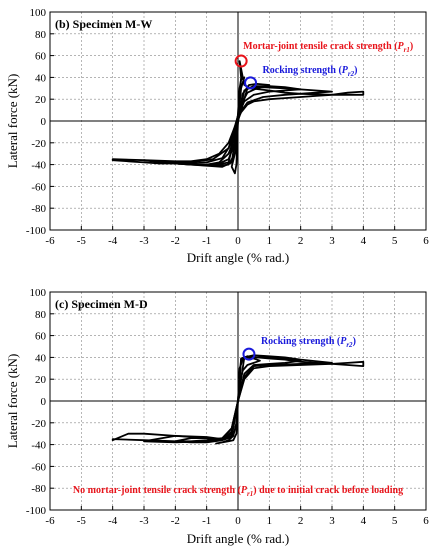 This screenshot has width=434, height=550. Describe the element at coordinates (101, 304) in the screenshot. I see `panel-title-c: (c) Specimen M-D` at that location.